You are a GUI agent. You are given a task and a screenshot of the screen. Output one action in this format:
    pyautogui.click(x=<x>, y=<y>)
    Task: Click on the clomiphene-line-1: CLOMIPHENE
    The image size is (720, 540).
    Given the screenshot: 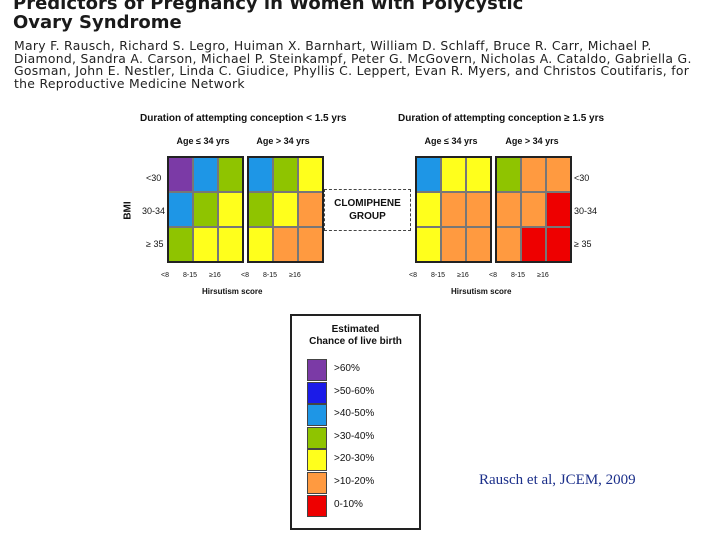 What is the action you would take?
    pyautogui.click(x=367, y=203)
    